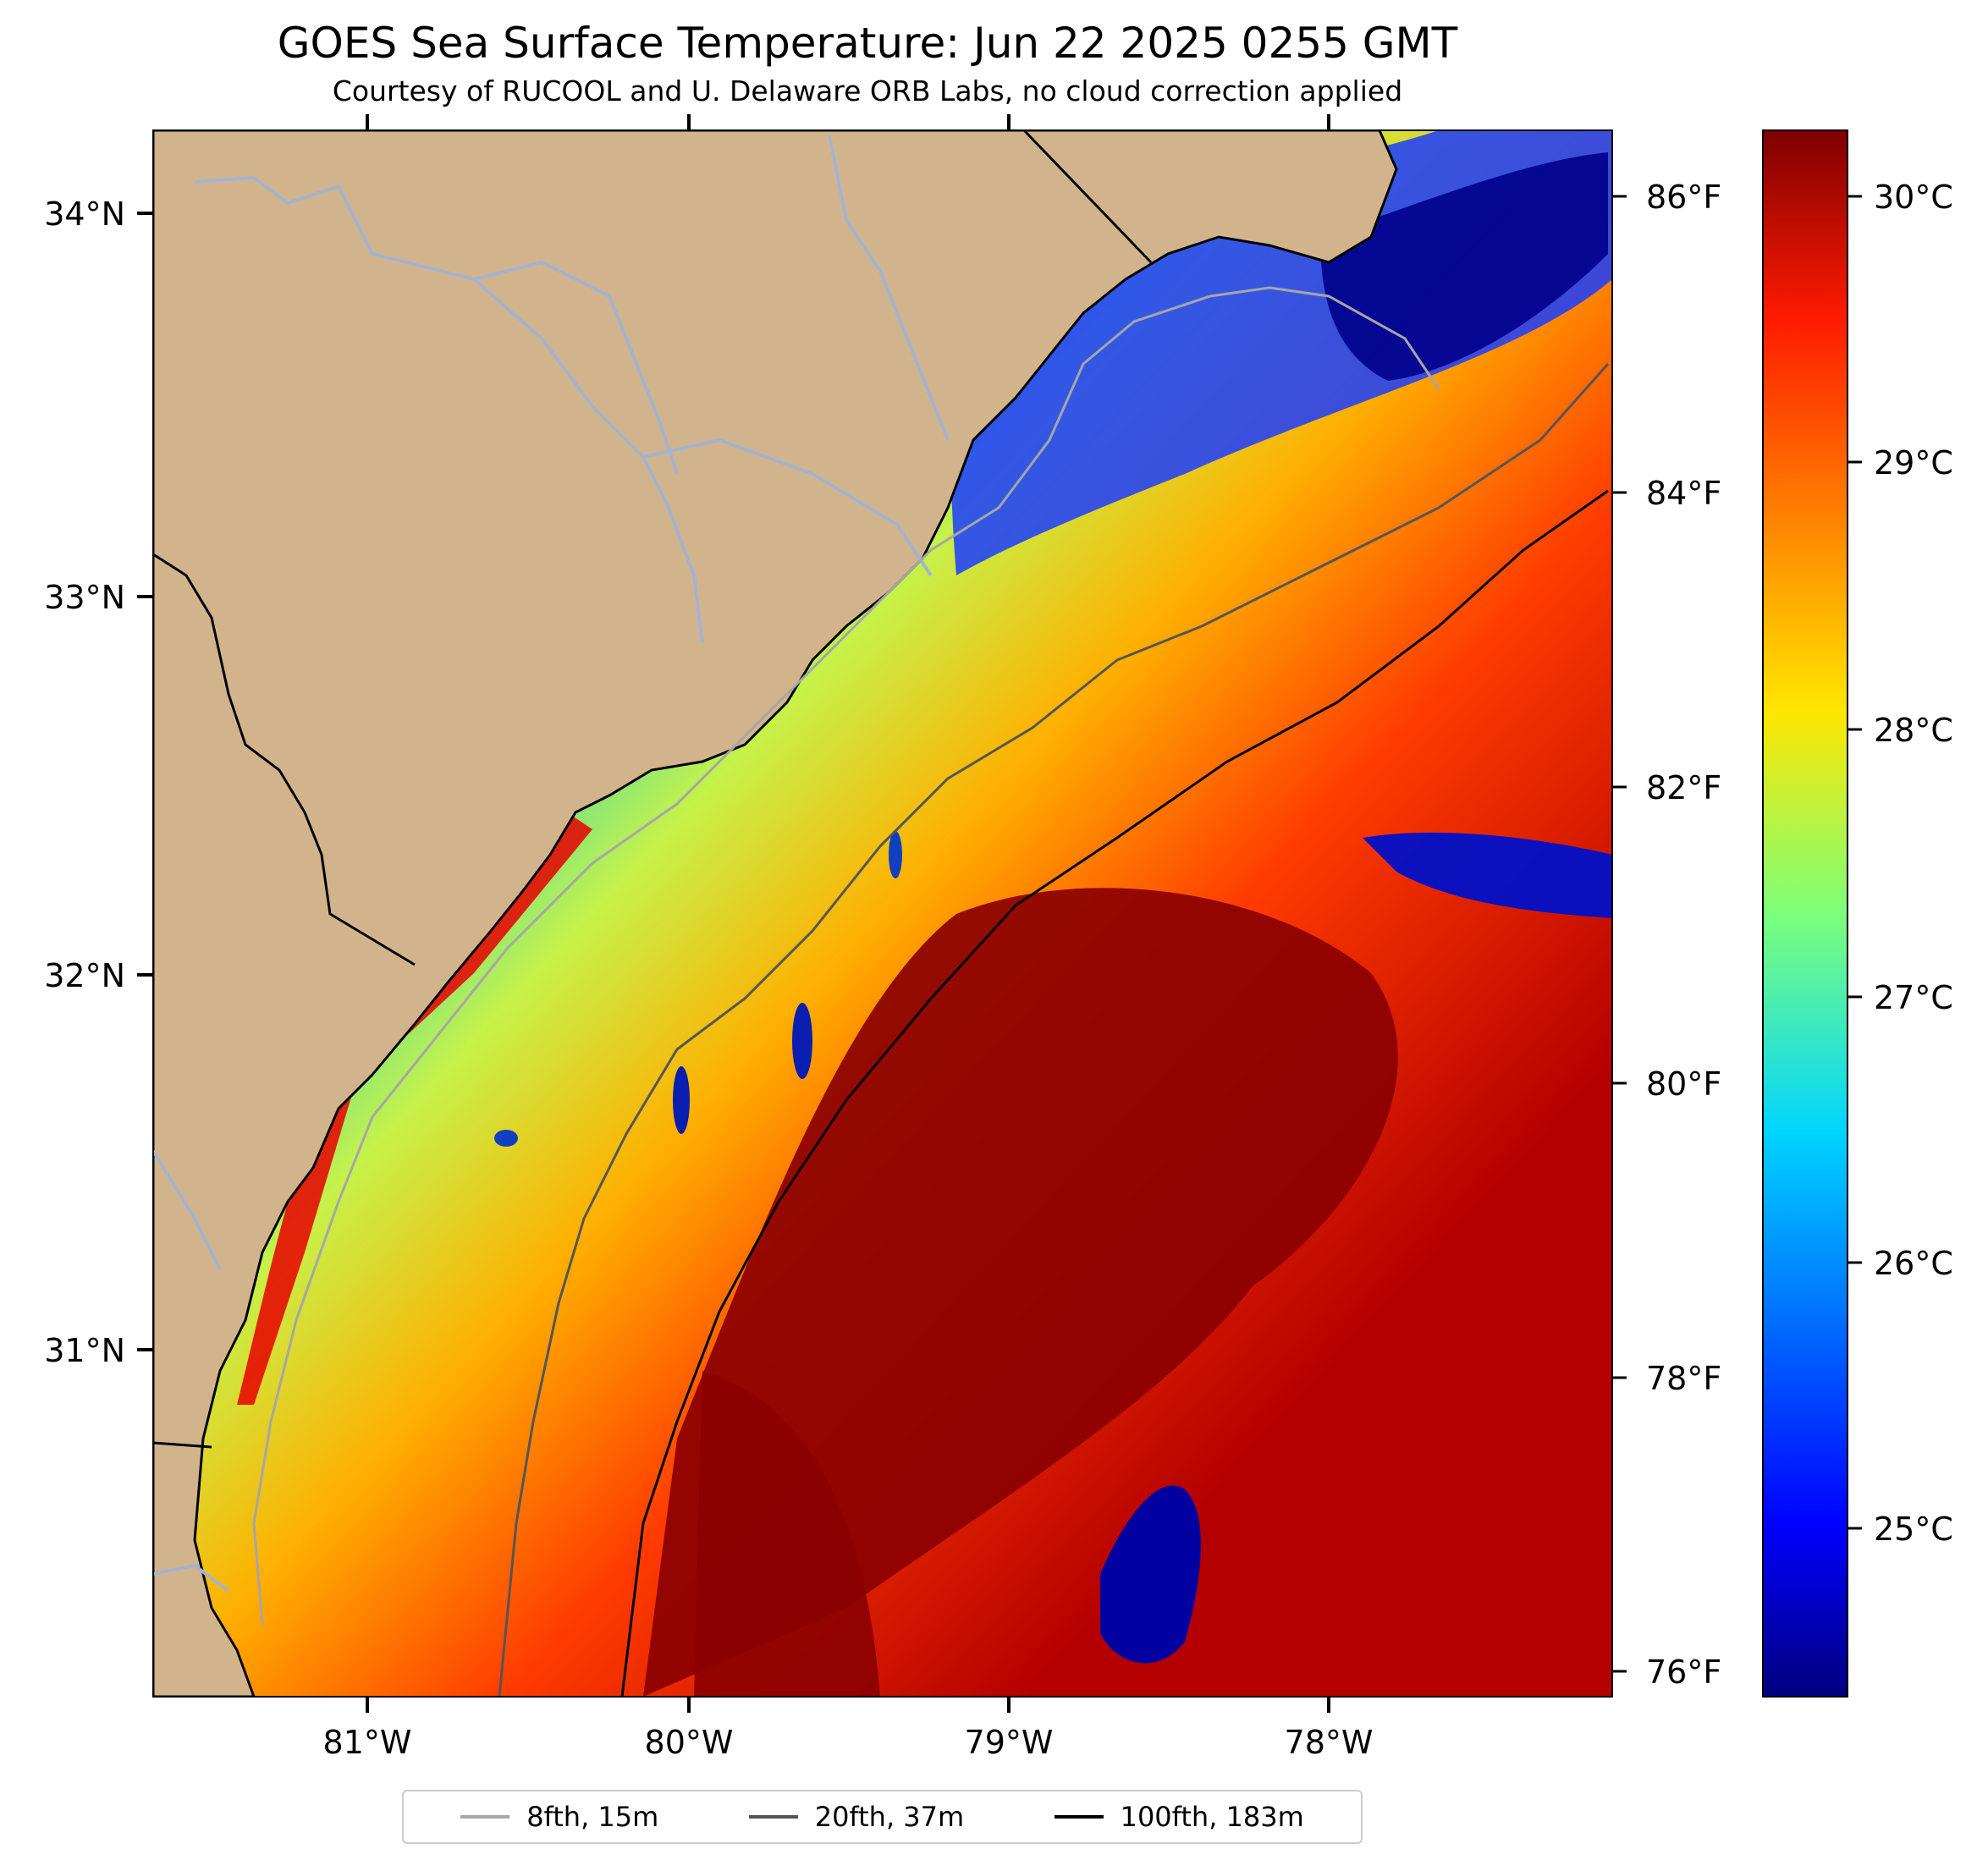 This screenshot has width=1988, height=1871. I want to click on lat-label-31n: 31°N, so click(84, 1351).